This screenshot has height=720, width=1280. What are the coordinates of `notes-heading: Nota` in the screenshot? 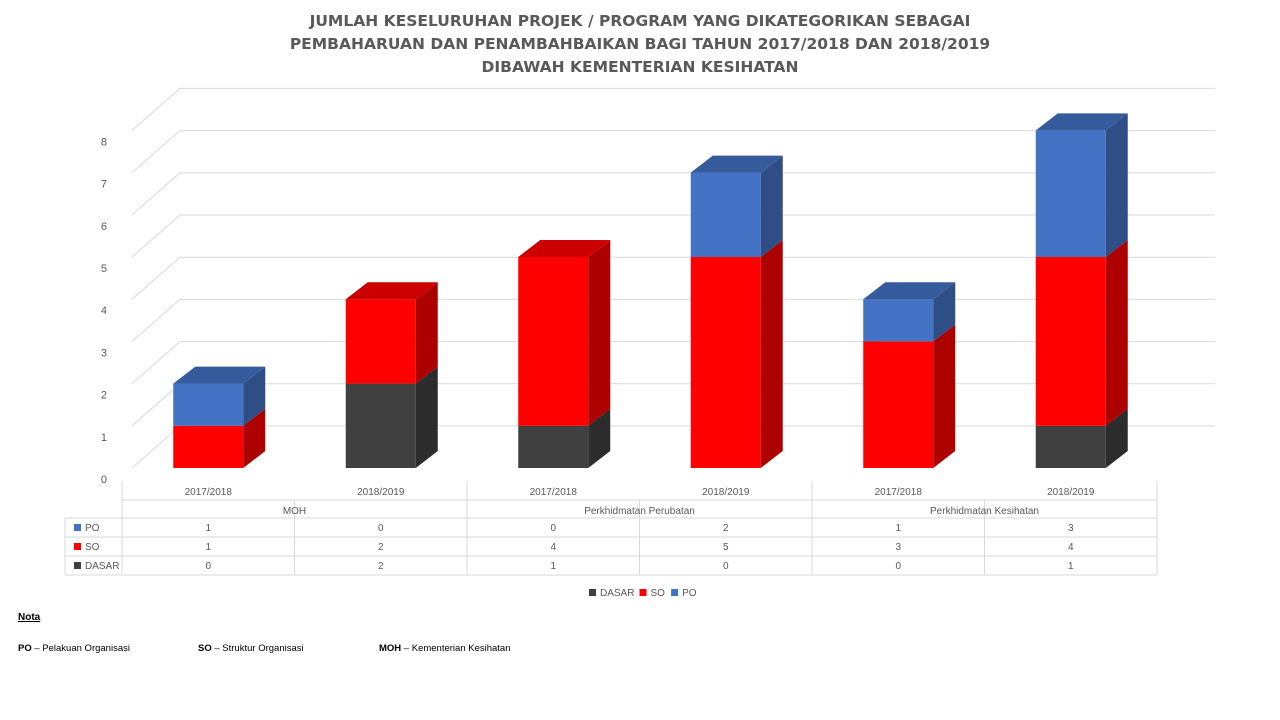 It's located at (29, 617).